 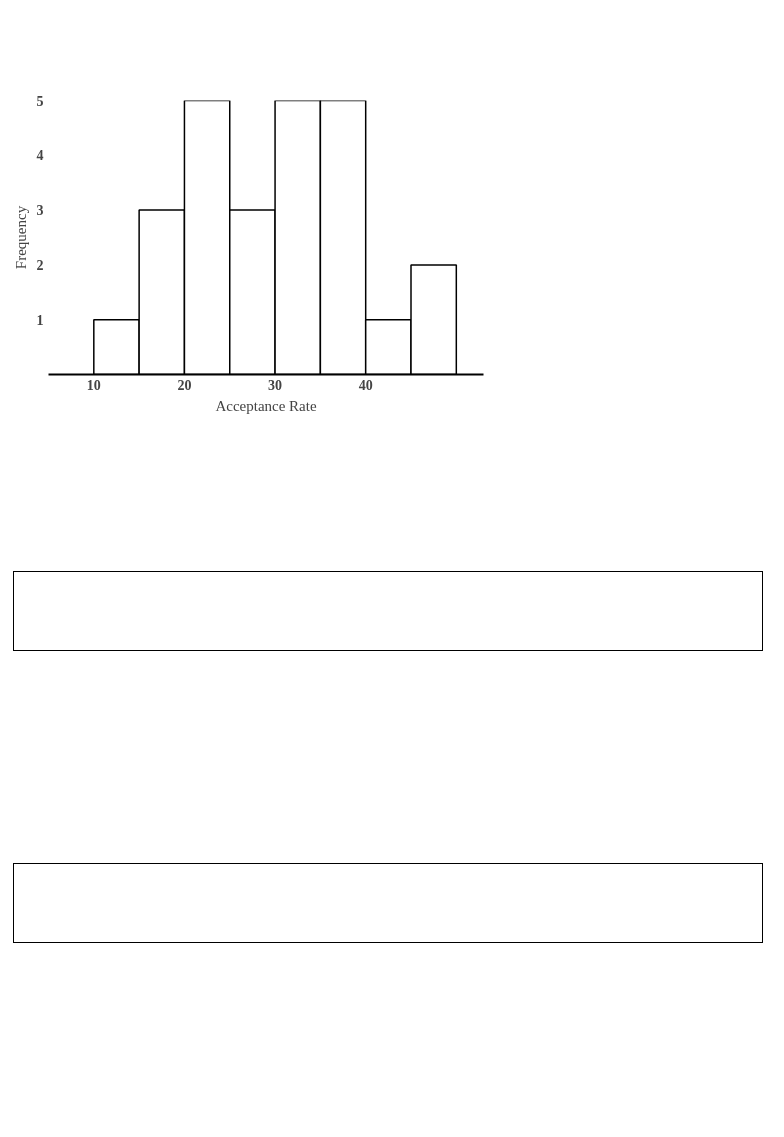 I want to click on y-tick-label: 4, so click(x=40, y=156).